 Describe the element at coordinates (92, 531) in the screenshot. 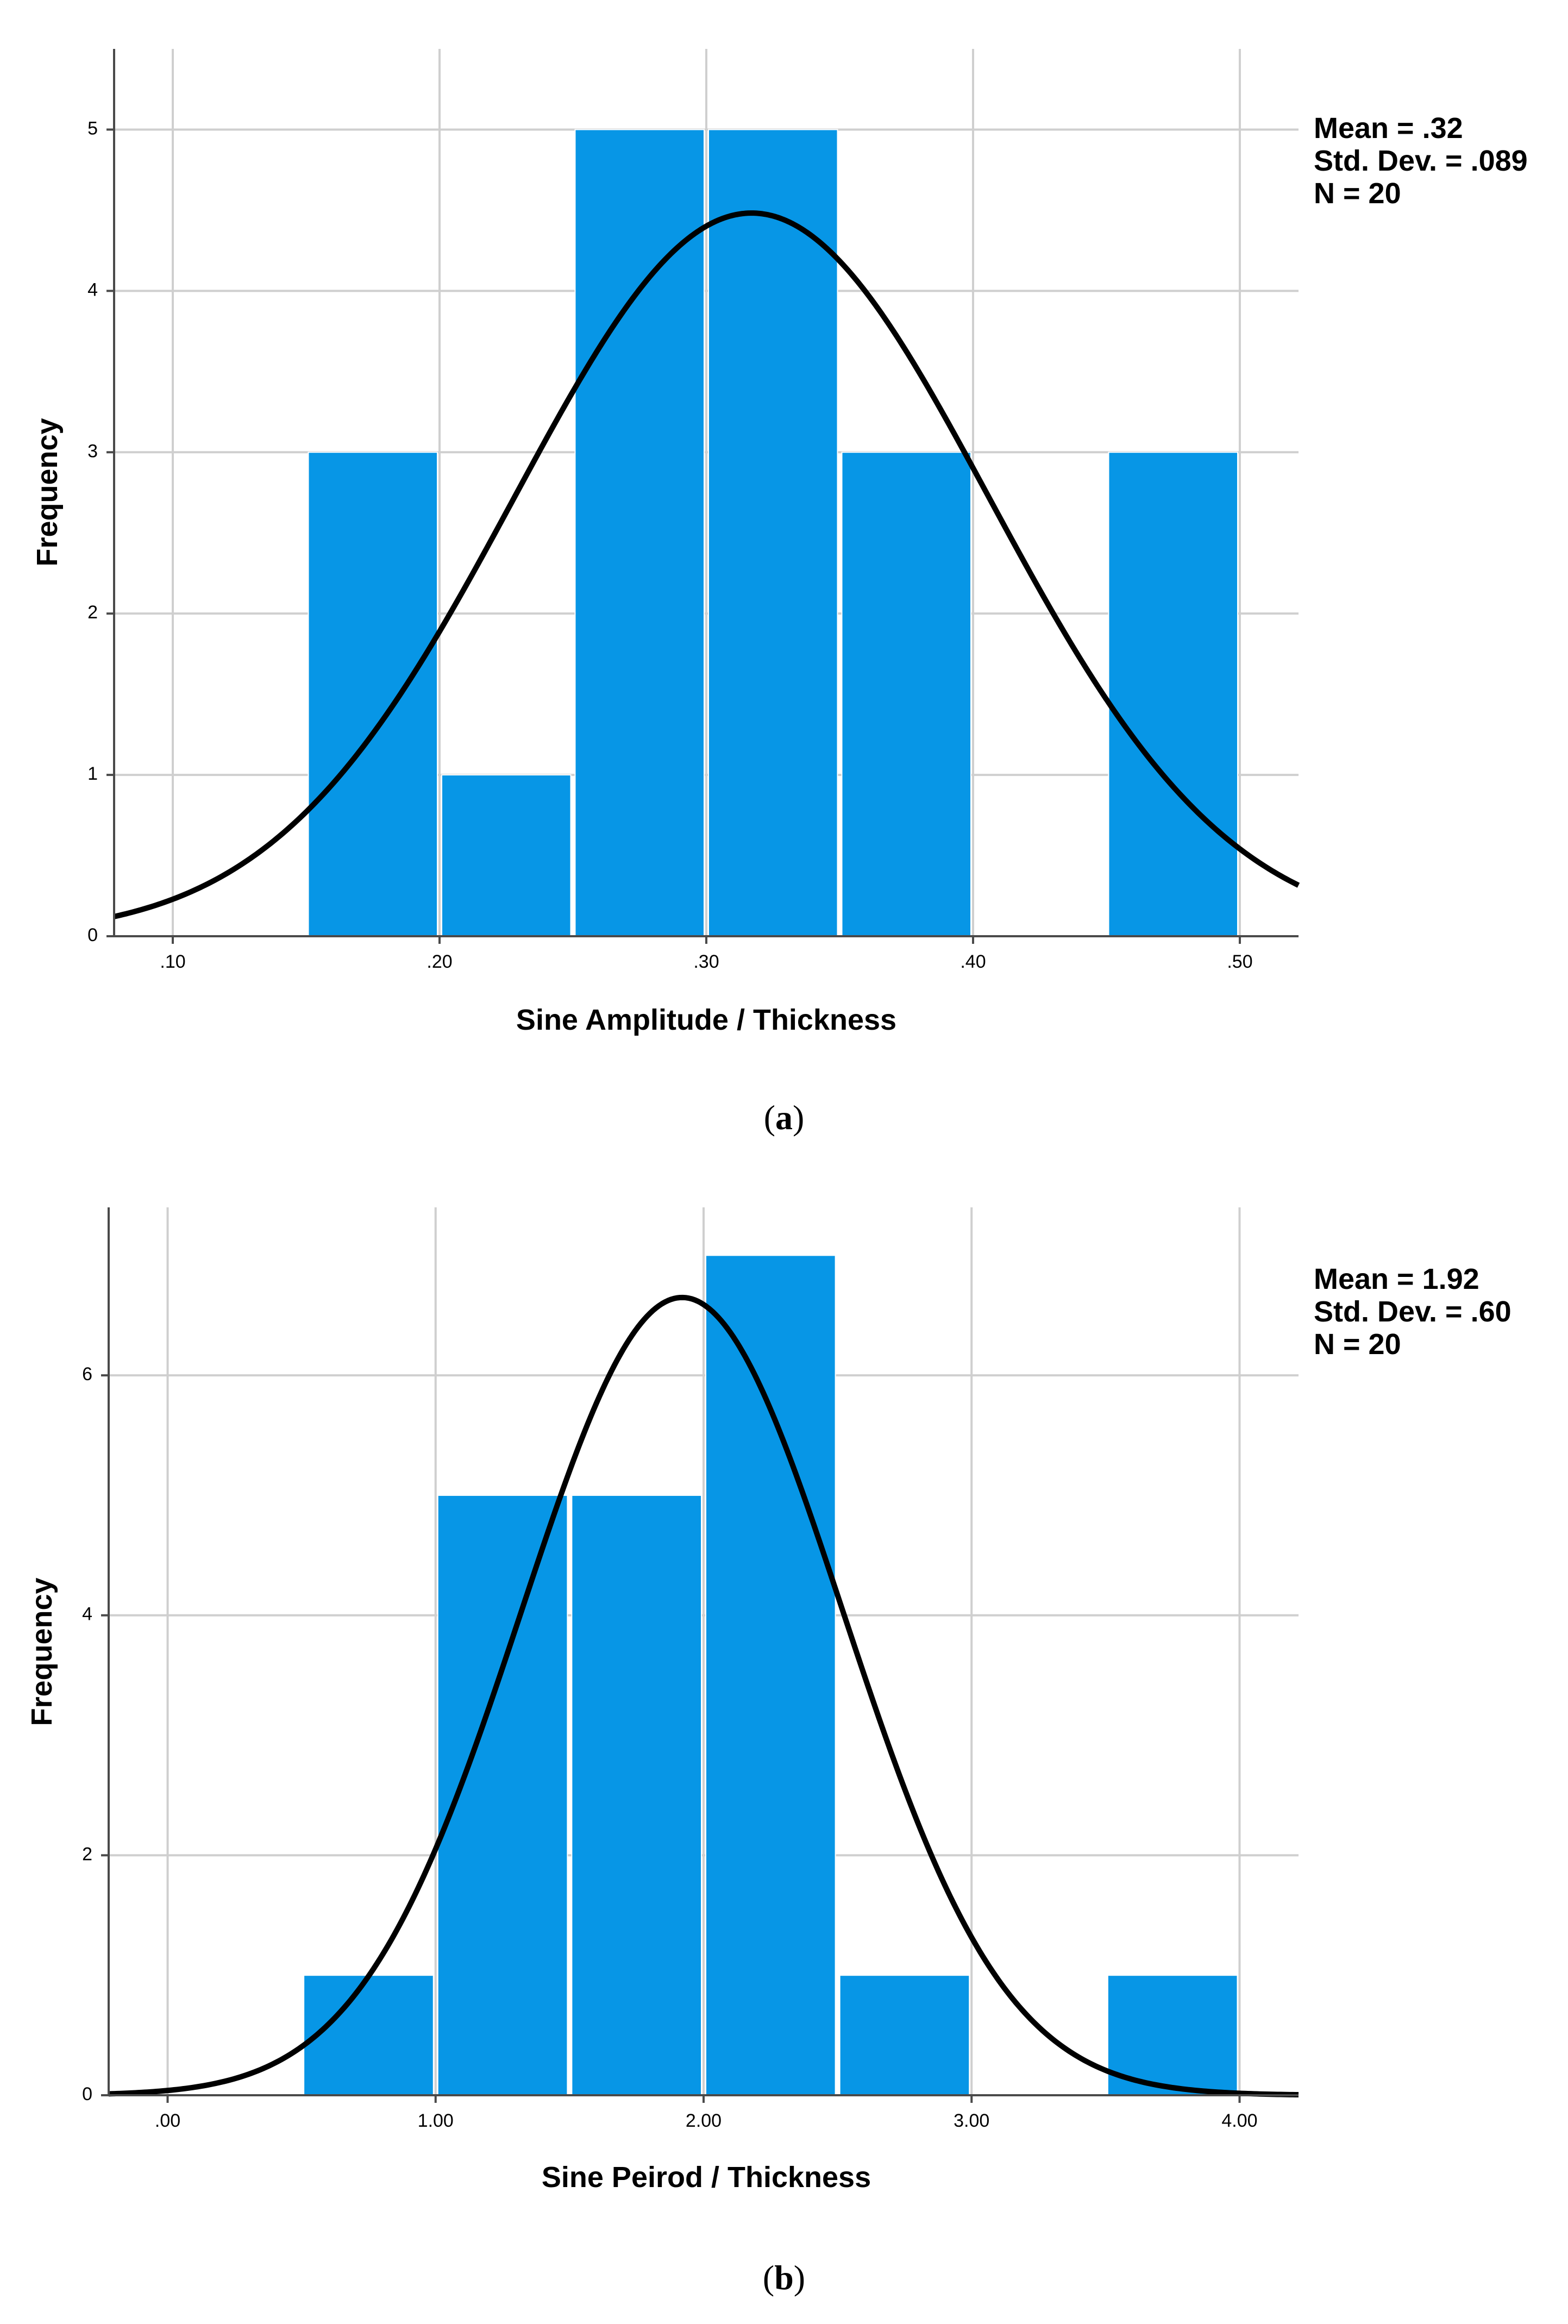

I see `y-tick-labels-a: 0 1 2 3 4 5` at that location.